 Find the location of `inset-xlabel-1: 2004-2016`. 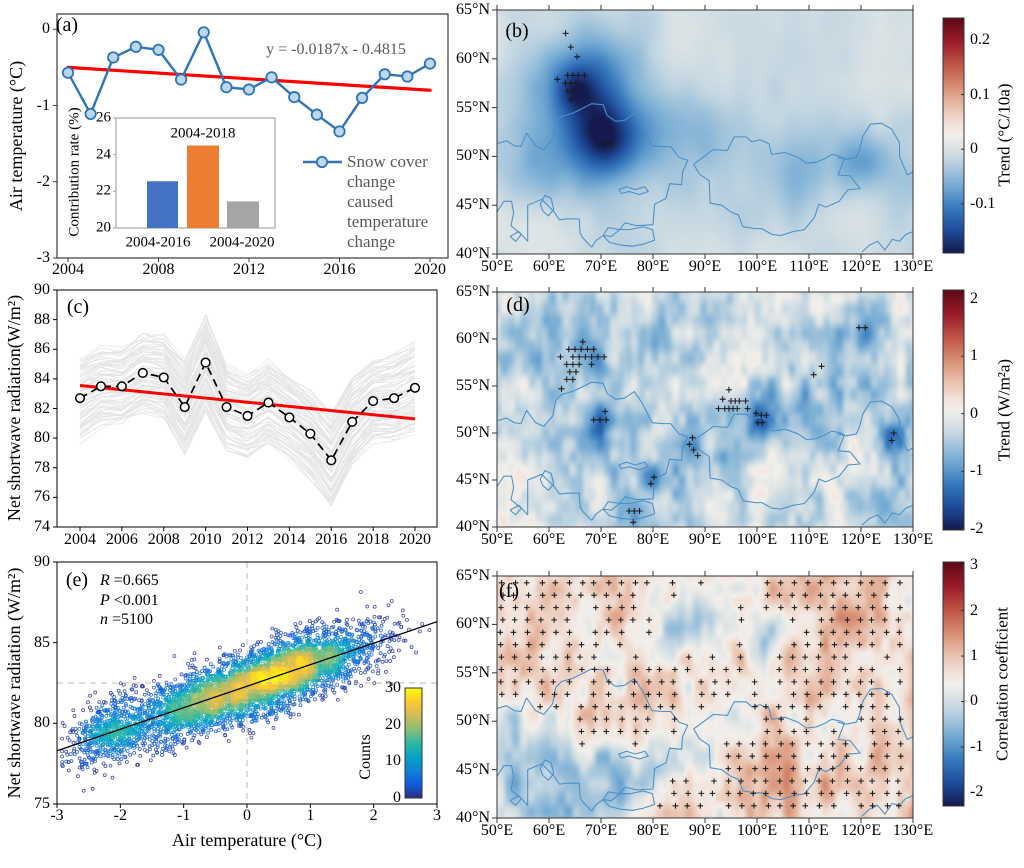

inset-xlabel-1: 2004-2016 is located at coordinates (158, 242).